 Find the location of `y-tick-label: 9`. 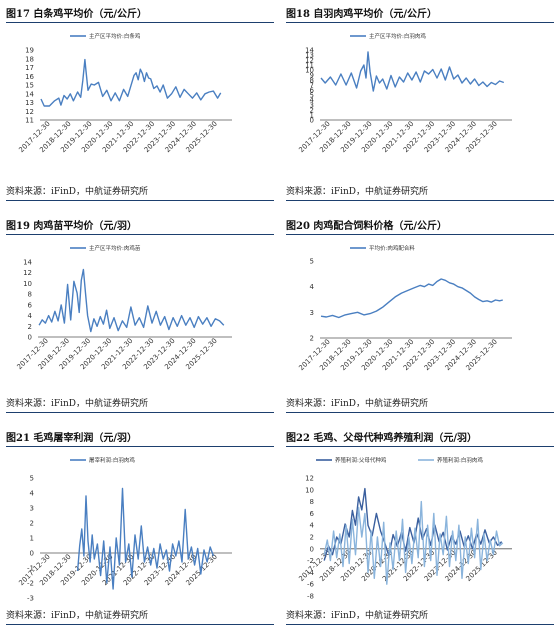

y-tick-label: 9 is located at coordinates (312, 76).